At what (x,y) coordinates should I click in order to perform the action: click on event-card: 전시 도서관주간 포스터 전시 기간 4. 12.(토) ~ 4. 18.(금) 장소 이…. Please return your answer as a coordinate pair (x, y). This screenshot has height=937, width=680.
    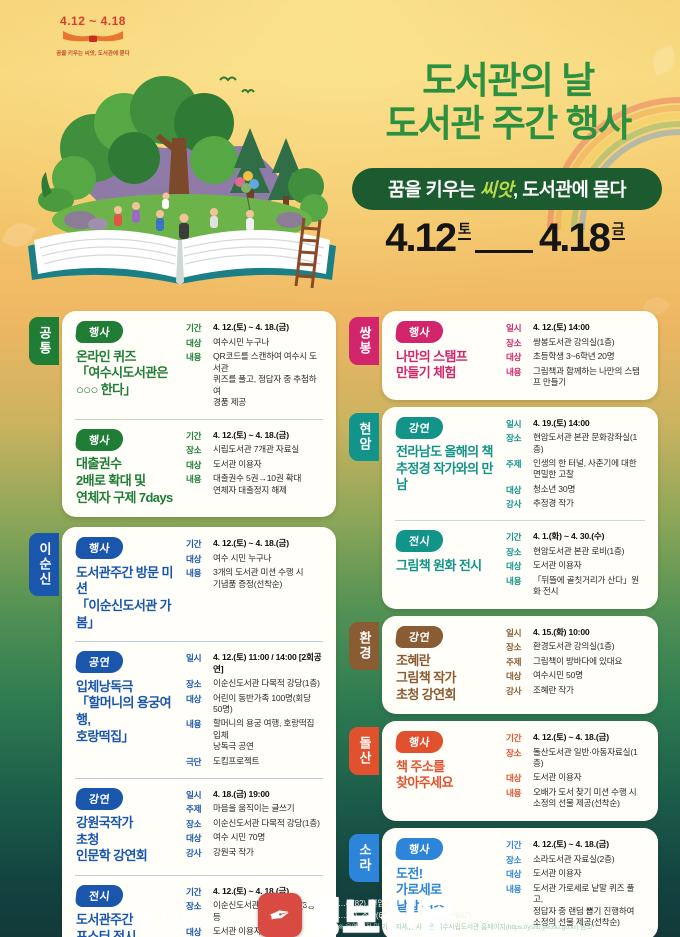
    Looking at the image, I should click on (198, 905).